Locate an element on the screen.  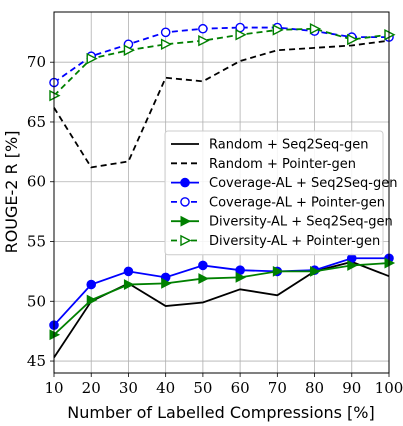
legend-item: Diversity-AL + Seq2Seq-gen is located at coordinates (282, 222).